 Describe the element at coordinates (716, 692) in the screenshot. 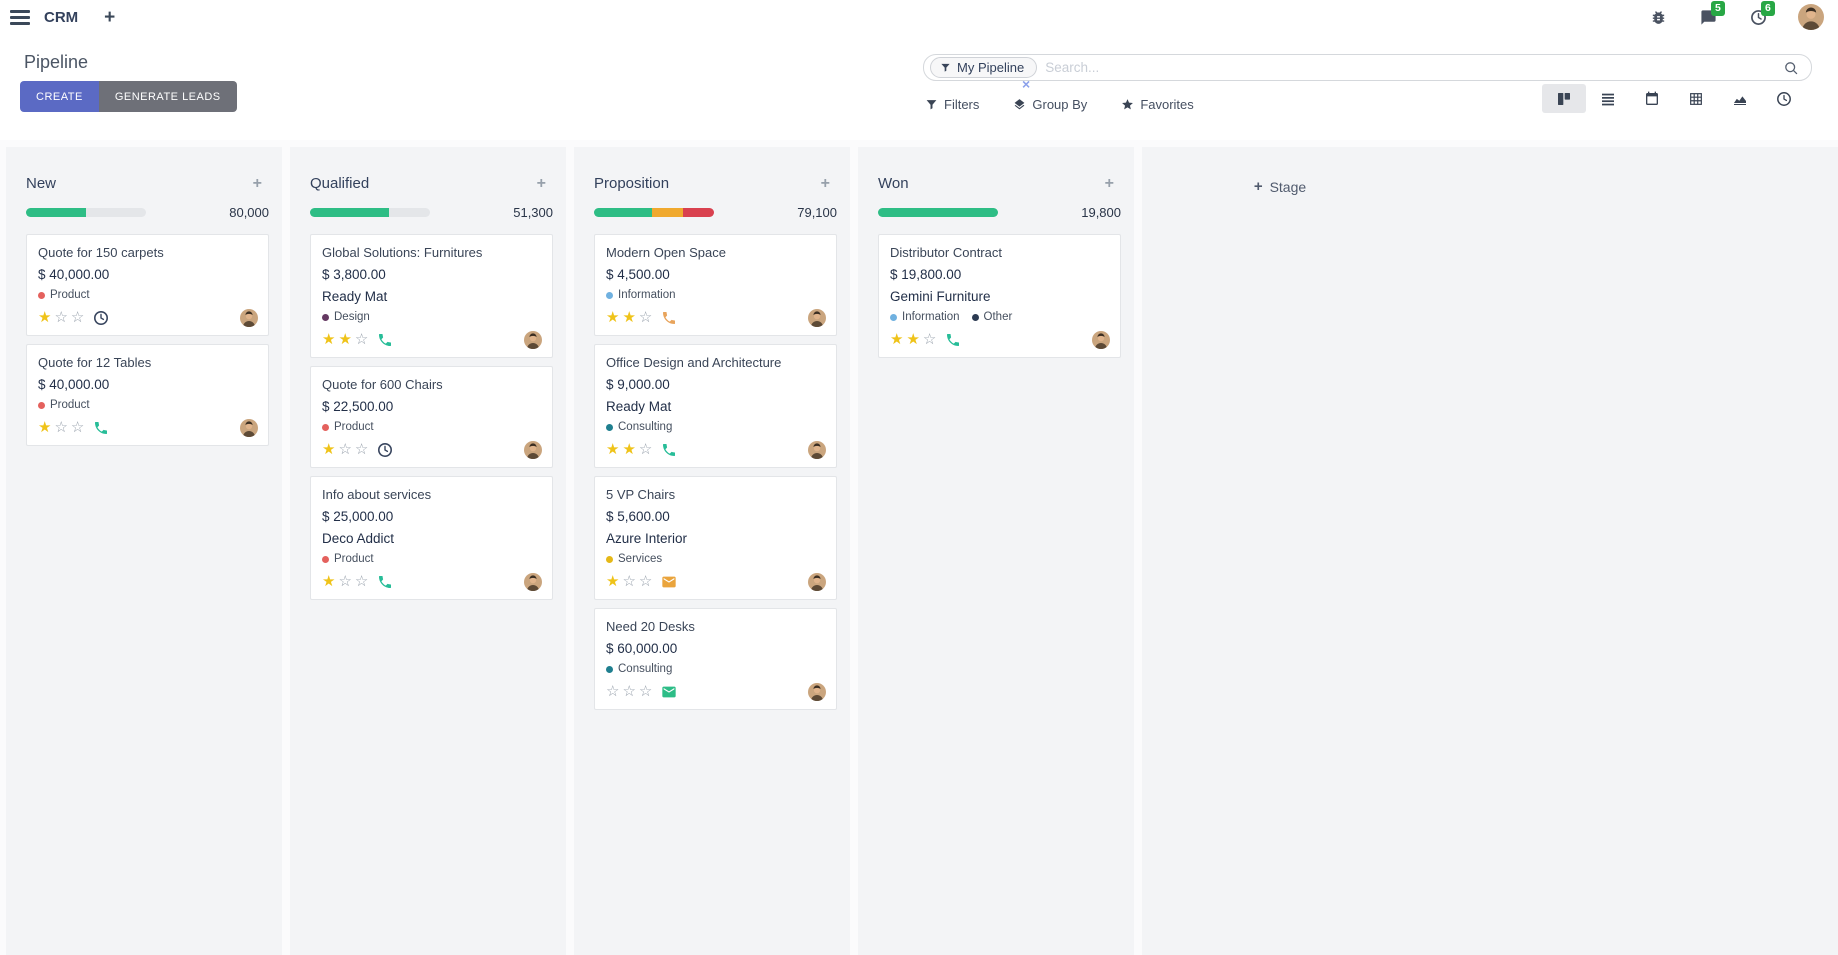

I see `card-footer: ☆ ☆ ☆` at that location.